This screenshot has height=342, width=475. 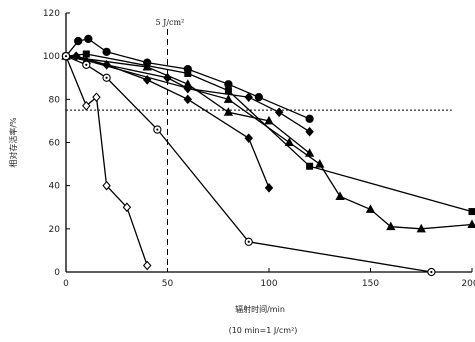 What do you see at coordinates (55, 230) in the screenshot?
I see `y-tick-label: 20` at bounding box center [55, 230].